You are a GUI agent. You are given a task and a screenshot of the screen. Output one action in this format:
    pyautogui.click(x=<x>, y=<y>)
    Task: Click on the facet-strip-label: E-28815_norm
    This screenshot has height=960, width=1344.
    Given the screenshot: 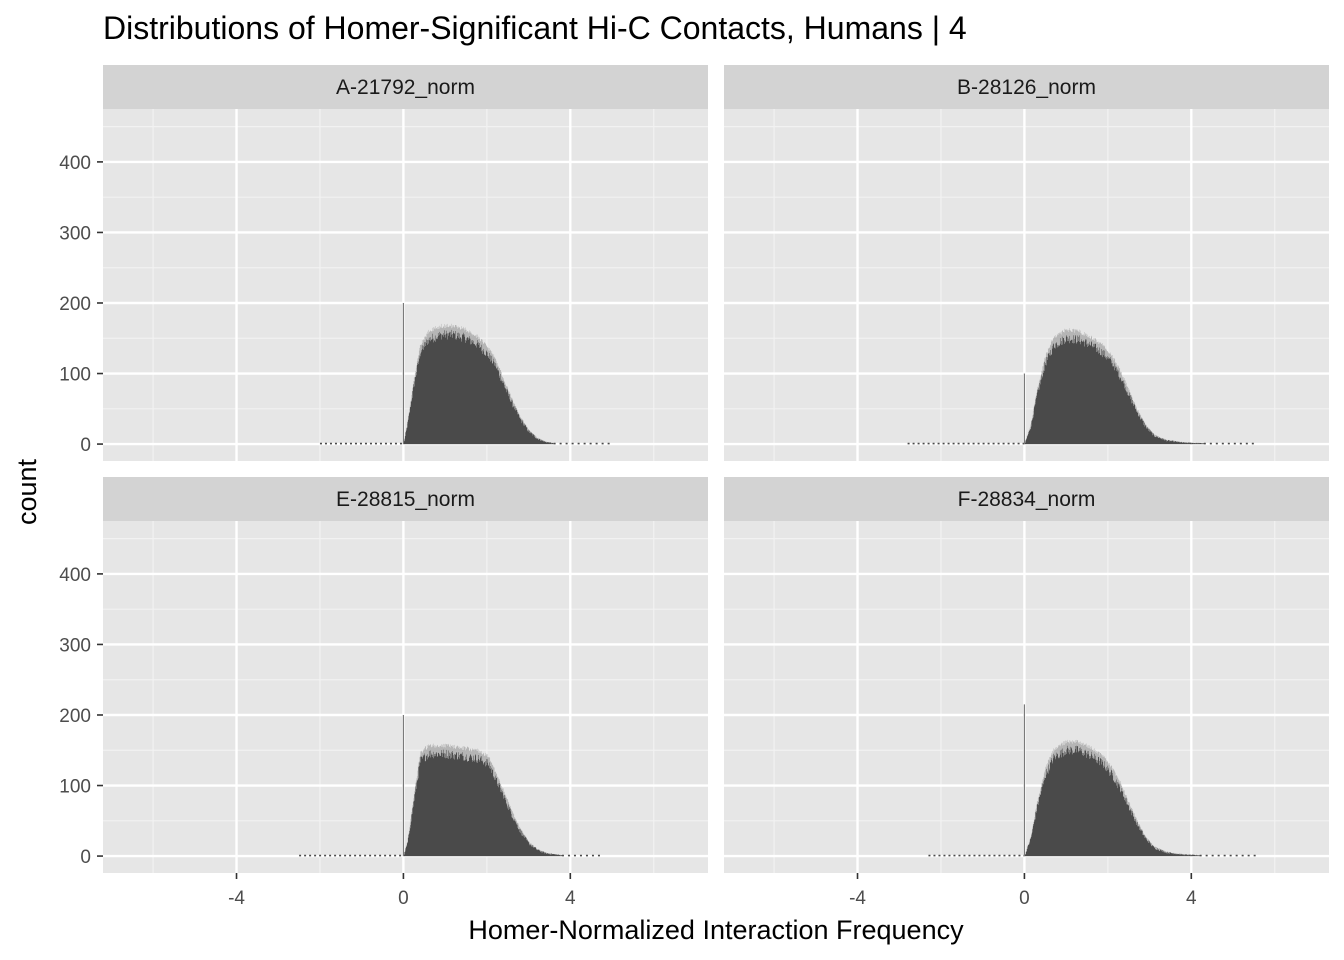 What is the action you would take?
    pyautogui.click(x=405, y=499)
    